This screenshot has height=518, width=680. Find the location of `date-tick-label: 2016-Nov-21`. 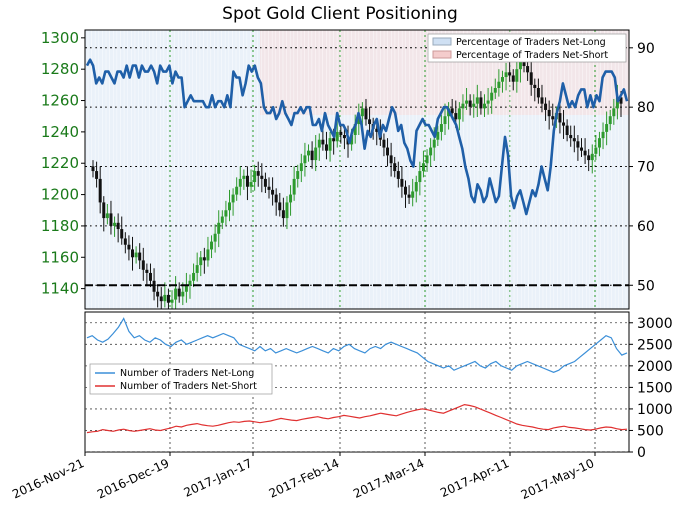

date-tick-label: 2016-Nov-21 is located at coordinates (48, 478).